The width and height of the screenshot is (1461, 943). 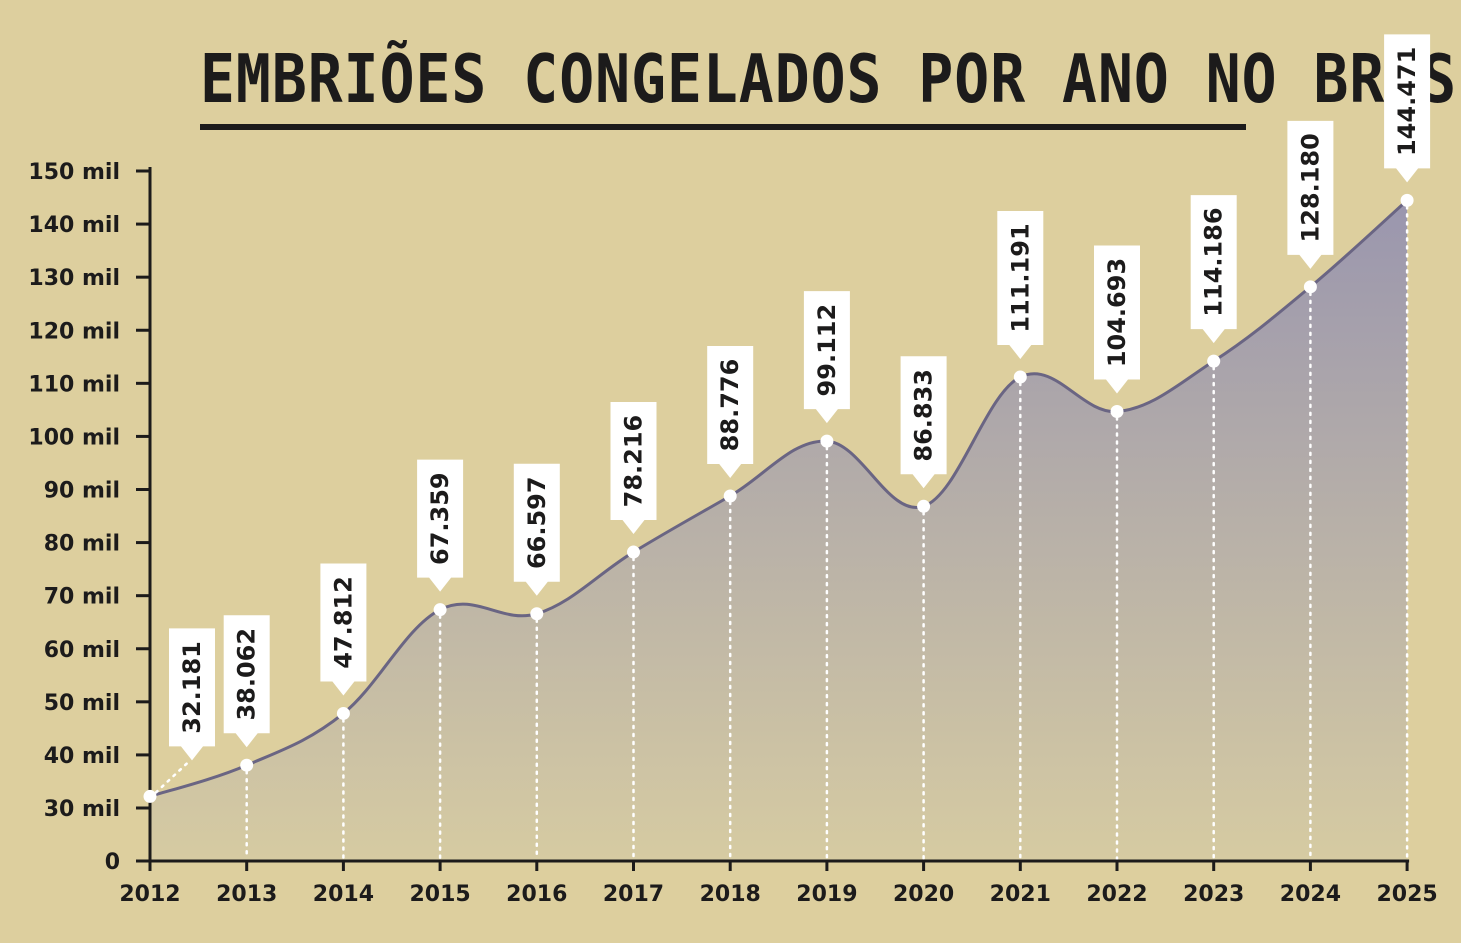 I want to click on x-tick-label: 2024, so click(x=1310, y=894).